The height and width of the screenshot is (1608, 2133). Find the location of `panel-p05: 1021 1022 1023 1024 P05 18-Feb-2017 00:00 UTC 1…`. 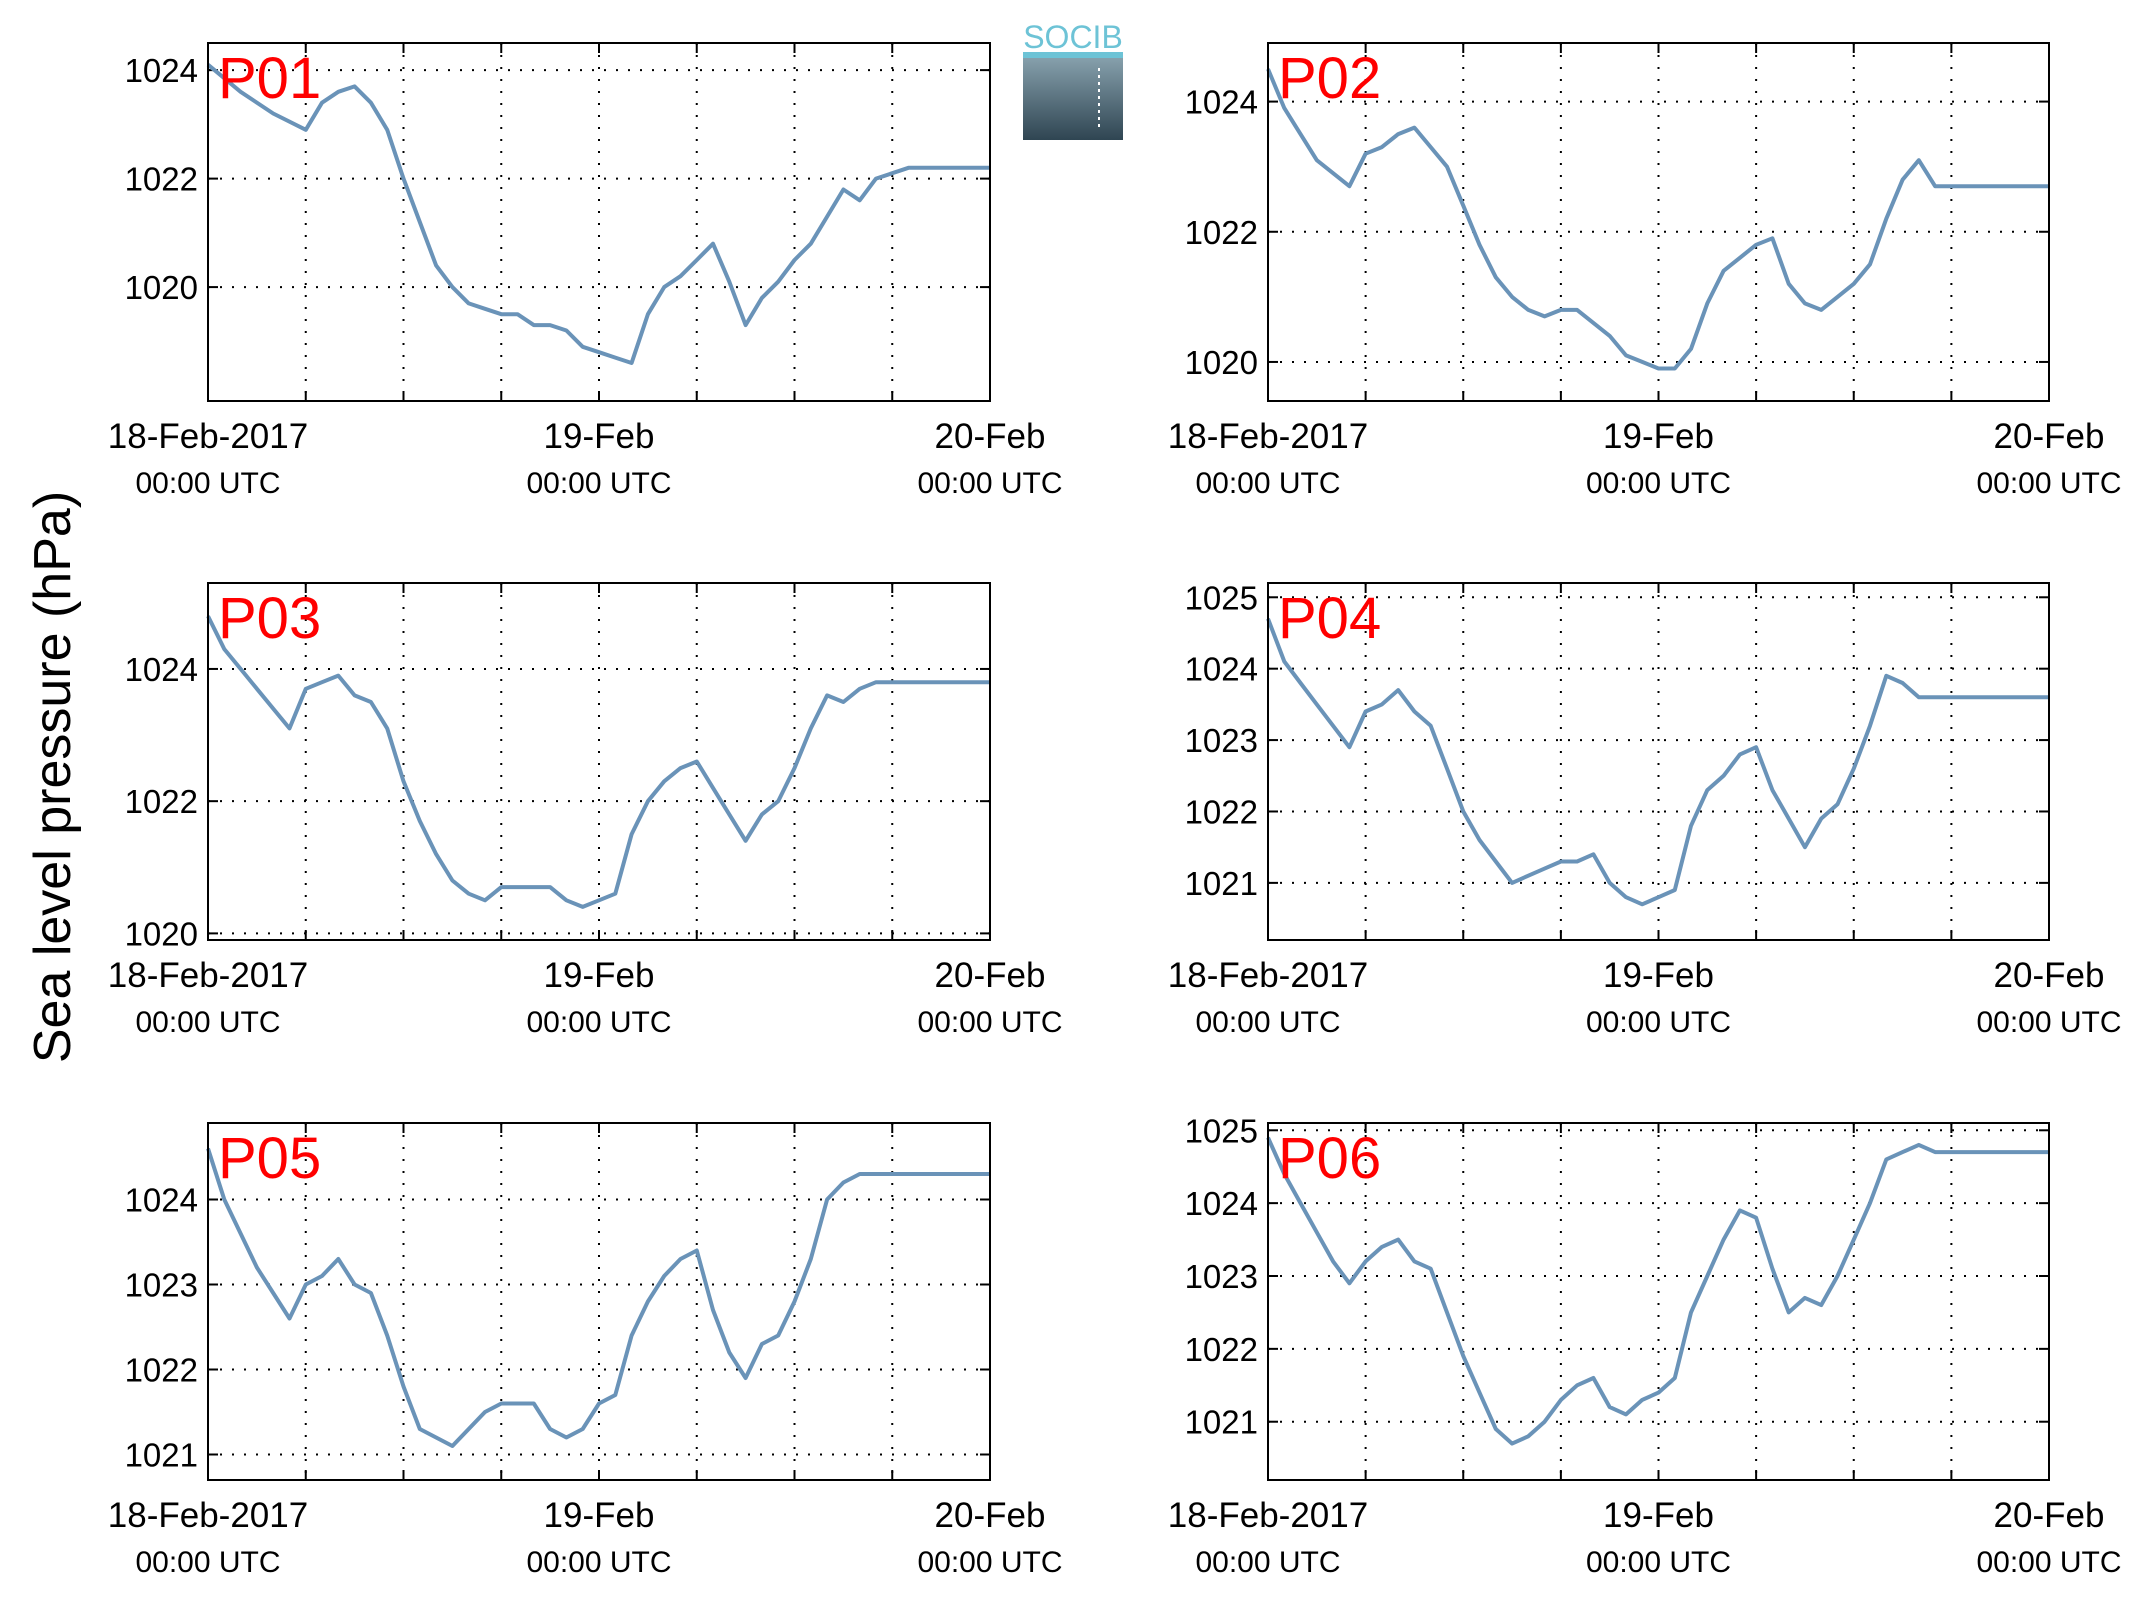

panel-p05: 1021 1022 1023 1024 P05 18-Feb-2017 00:00 UTC 1… is located at coordinates (585, 1350).